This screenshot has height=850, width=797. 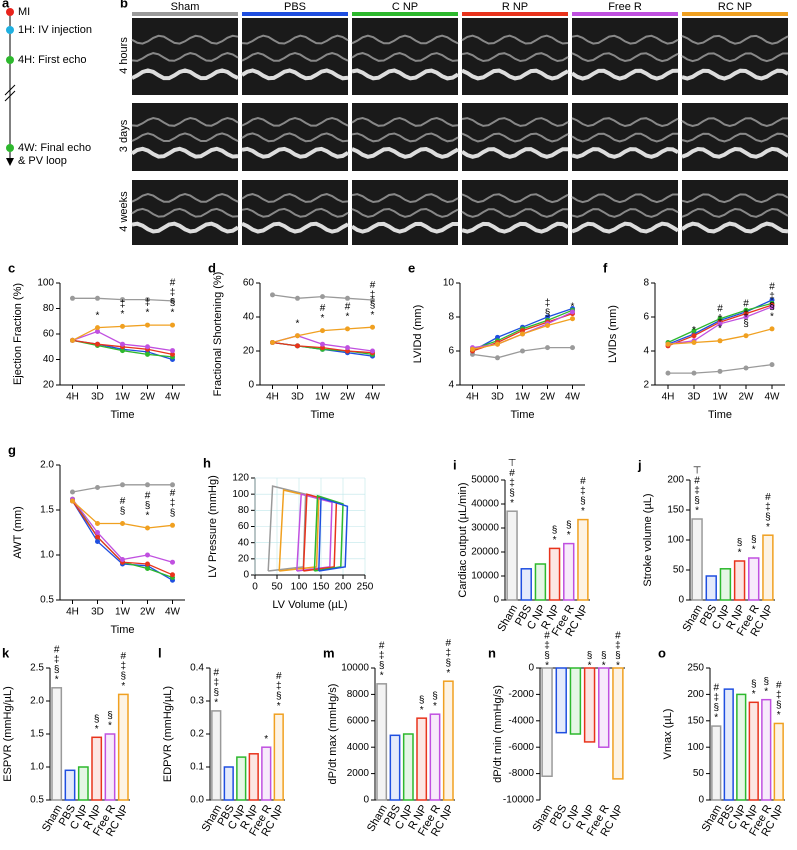 I want to click on y-axis-title: Stroke volume (µL), so click(x=648, y=539).